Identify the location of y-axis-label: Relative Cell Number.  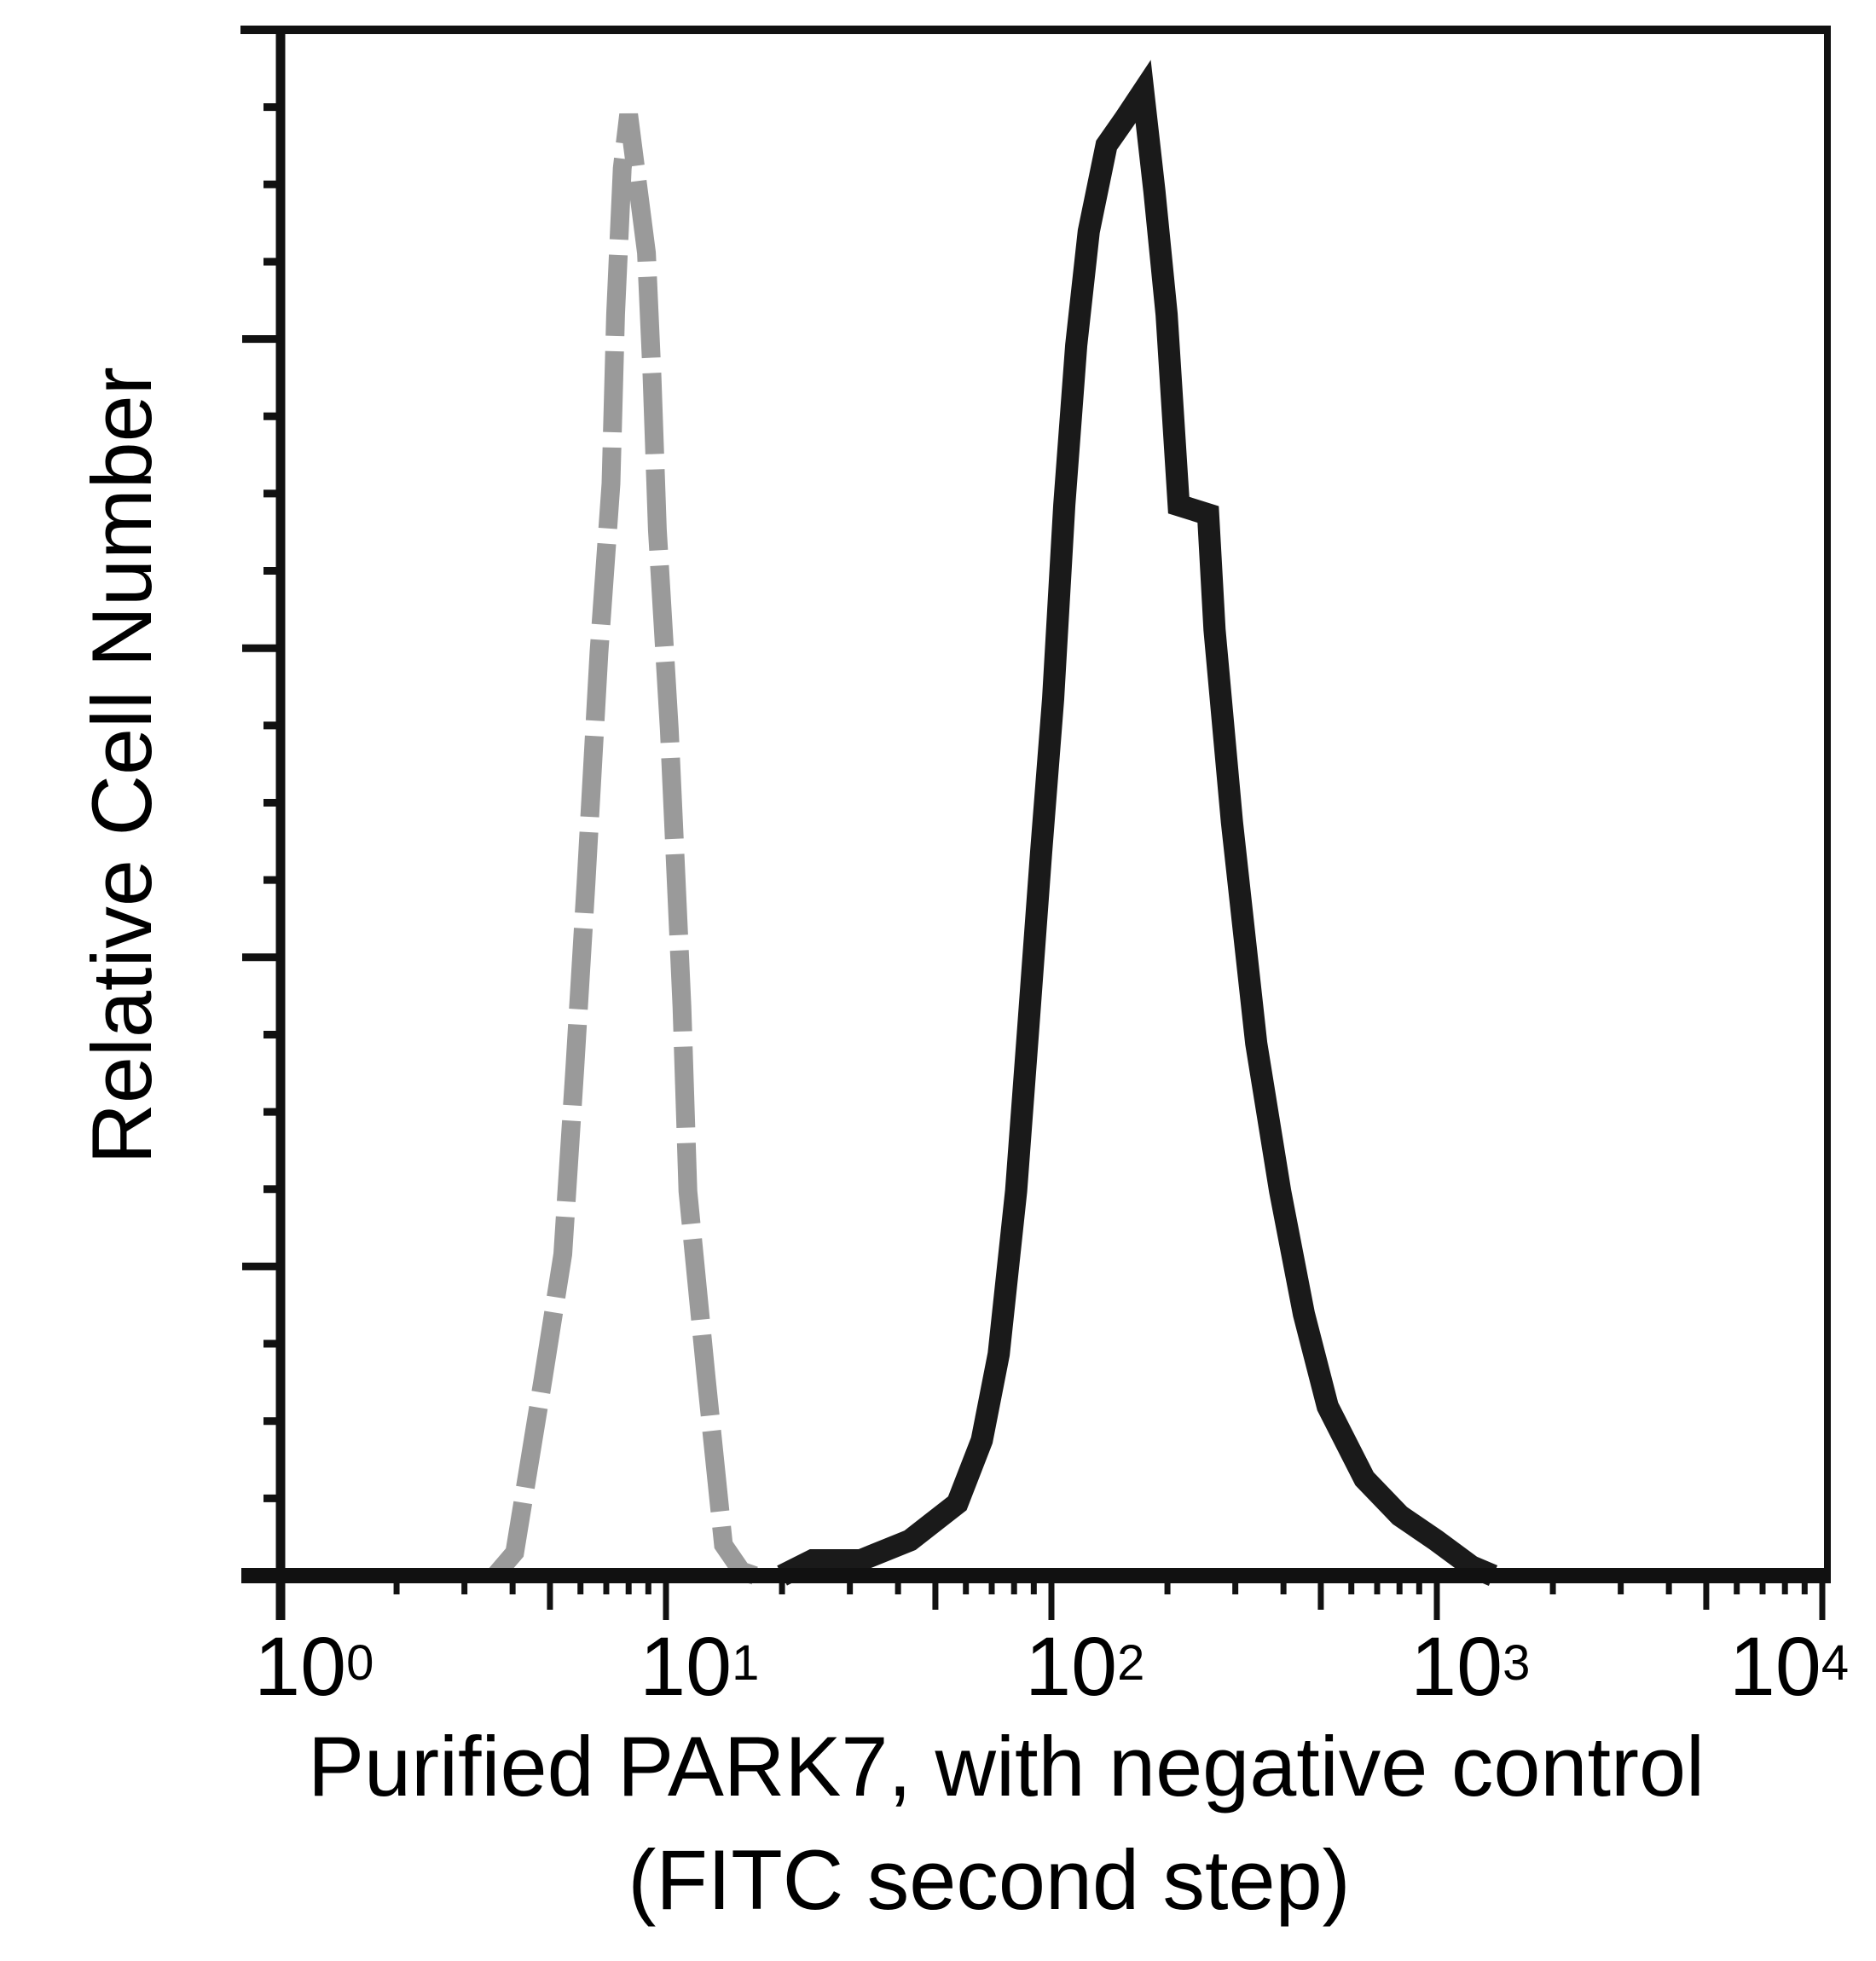
(121, 766).